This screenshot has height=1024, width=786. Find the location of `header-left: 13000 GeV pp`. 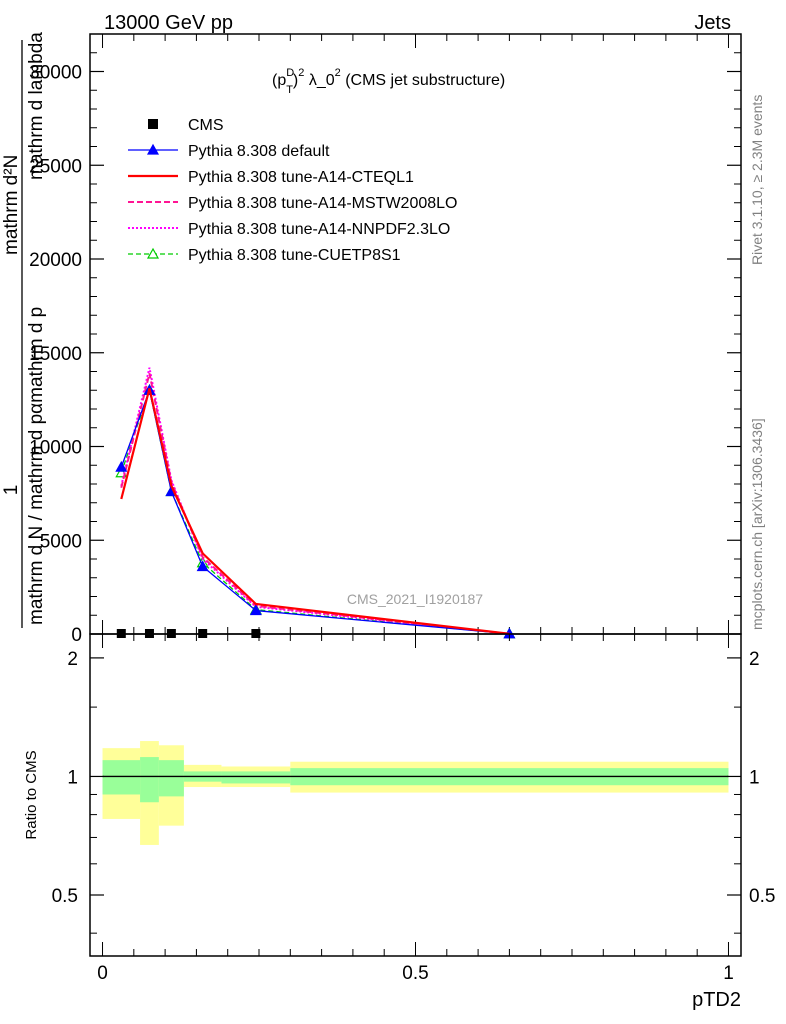

header-left: 13000 GeV pp is located at coordinates (168, 23).